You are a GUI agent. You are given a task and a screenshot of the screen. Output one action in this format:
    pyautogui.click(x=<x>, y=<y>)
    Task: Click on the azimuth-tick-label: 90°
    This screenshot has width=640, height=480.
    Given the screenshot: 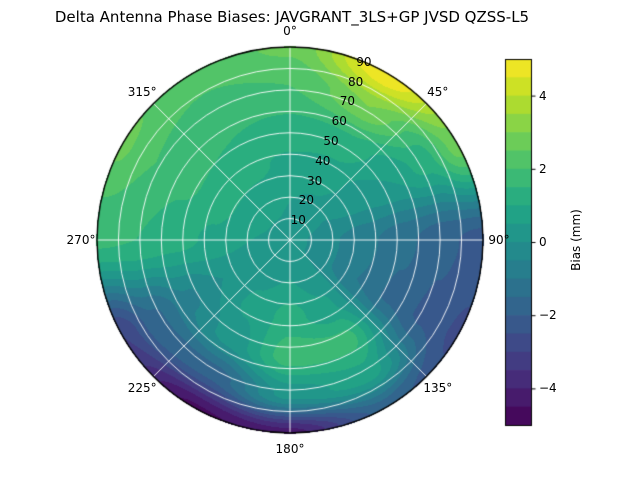 What is the action you would take?
    pyautogui.click(x=499, y=240)
    